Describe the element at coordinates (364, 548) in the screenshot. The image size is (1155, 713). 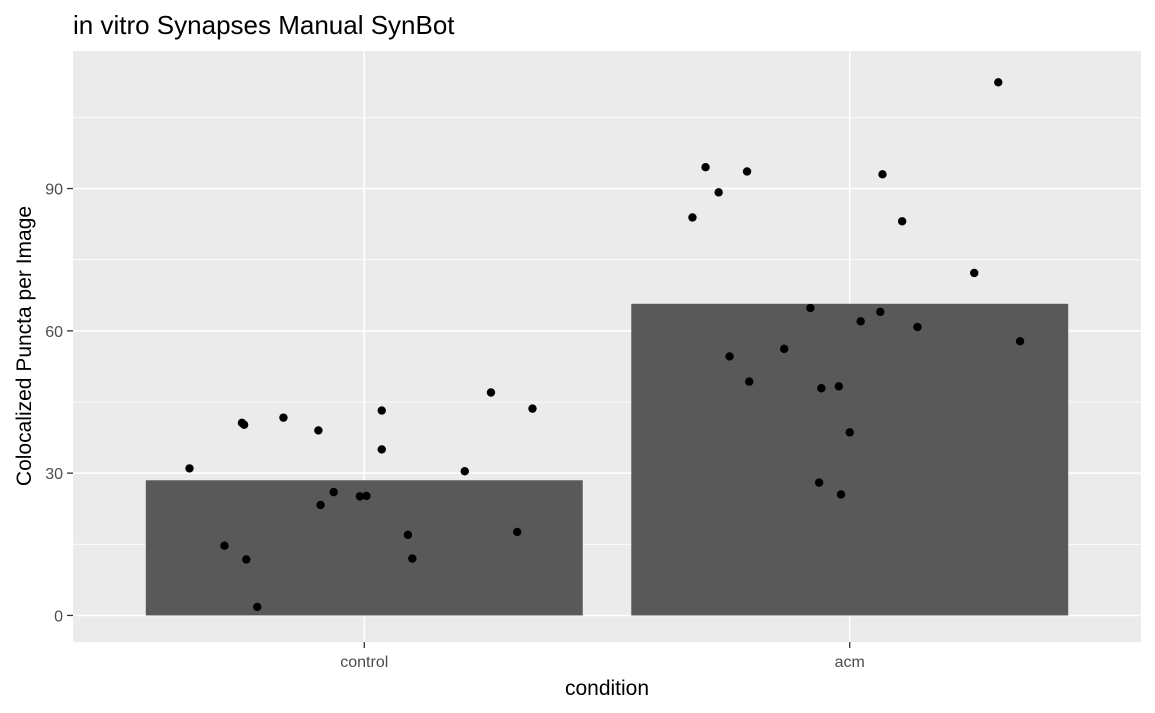
I see `bar-control` at that location.